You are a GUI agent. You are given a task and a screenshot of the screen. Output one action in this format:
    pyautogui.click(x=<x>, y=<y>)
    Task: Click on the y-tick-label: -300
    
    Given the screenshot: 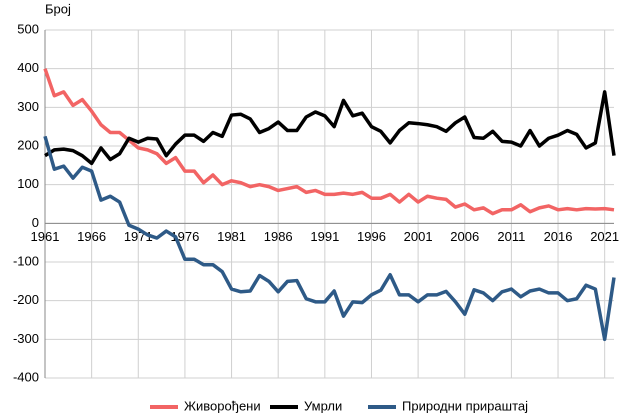 What is the action you would take?
    pyautogui.click(x=26, y=338)
    